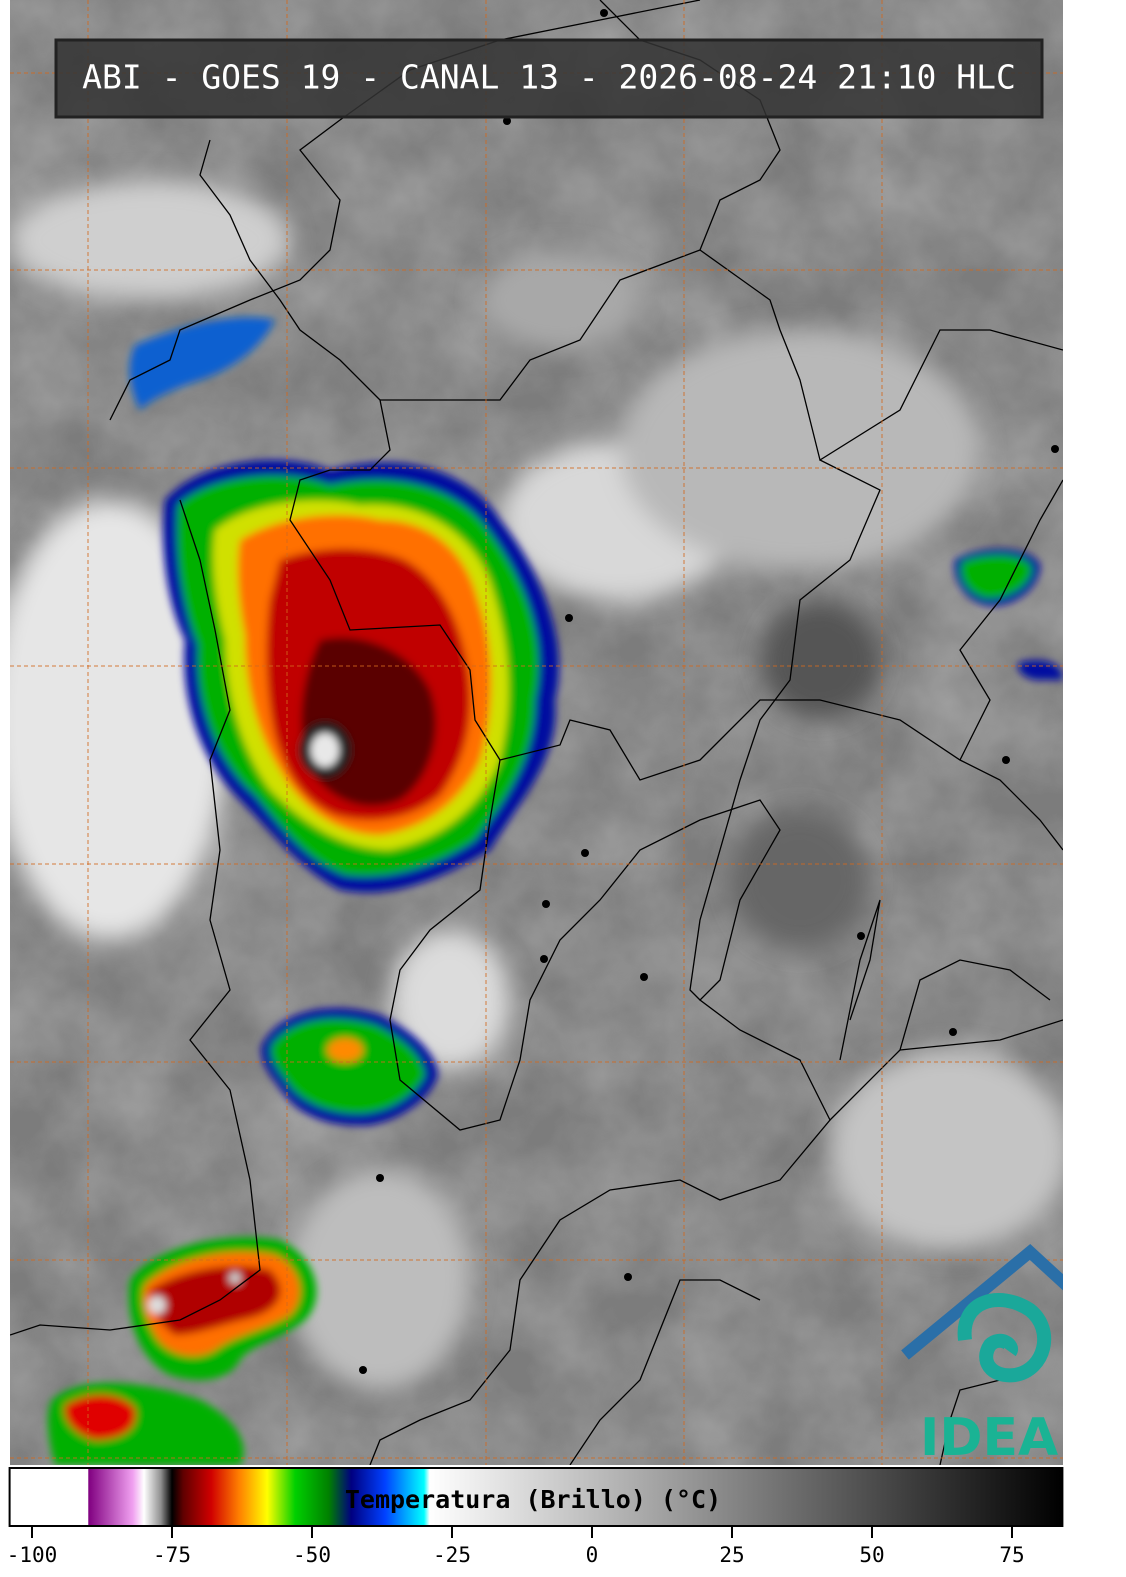 The height and width of the screenshot is (1577, 1126). Describe the element at coordinates (533, 1499) in the screenshot. I see `colorbar-label: Temperatura (Brillo) (°C)` at that location.